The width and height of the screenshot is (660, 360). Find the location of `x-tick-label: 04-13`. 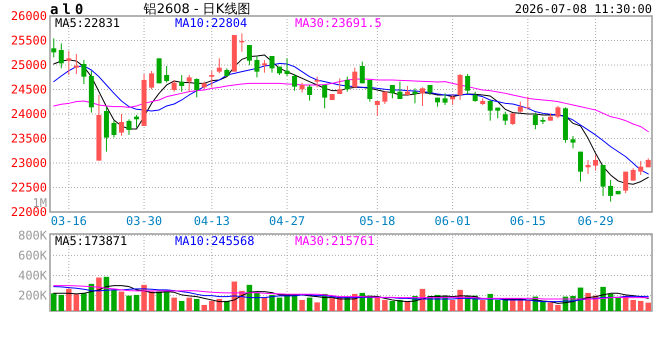

x-tick-label: 04-13 is located at coordinates (212, 221).